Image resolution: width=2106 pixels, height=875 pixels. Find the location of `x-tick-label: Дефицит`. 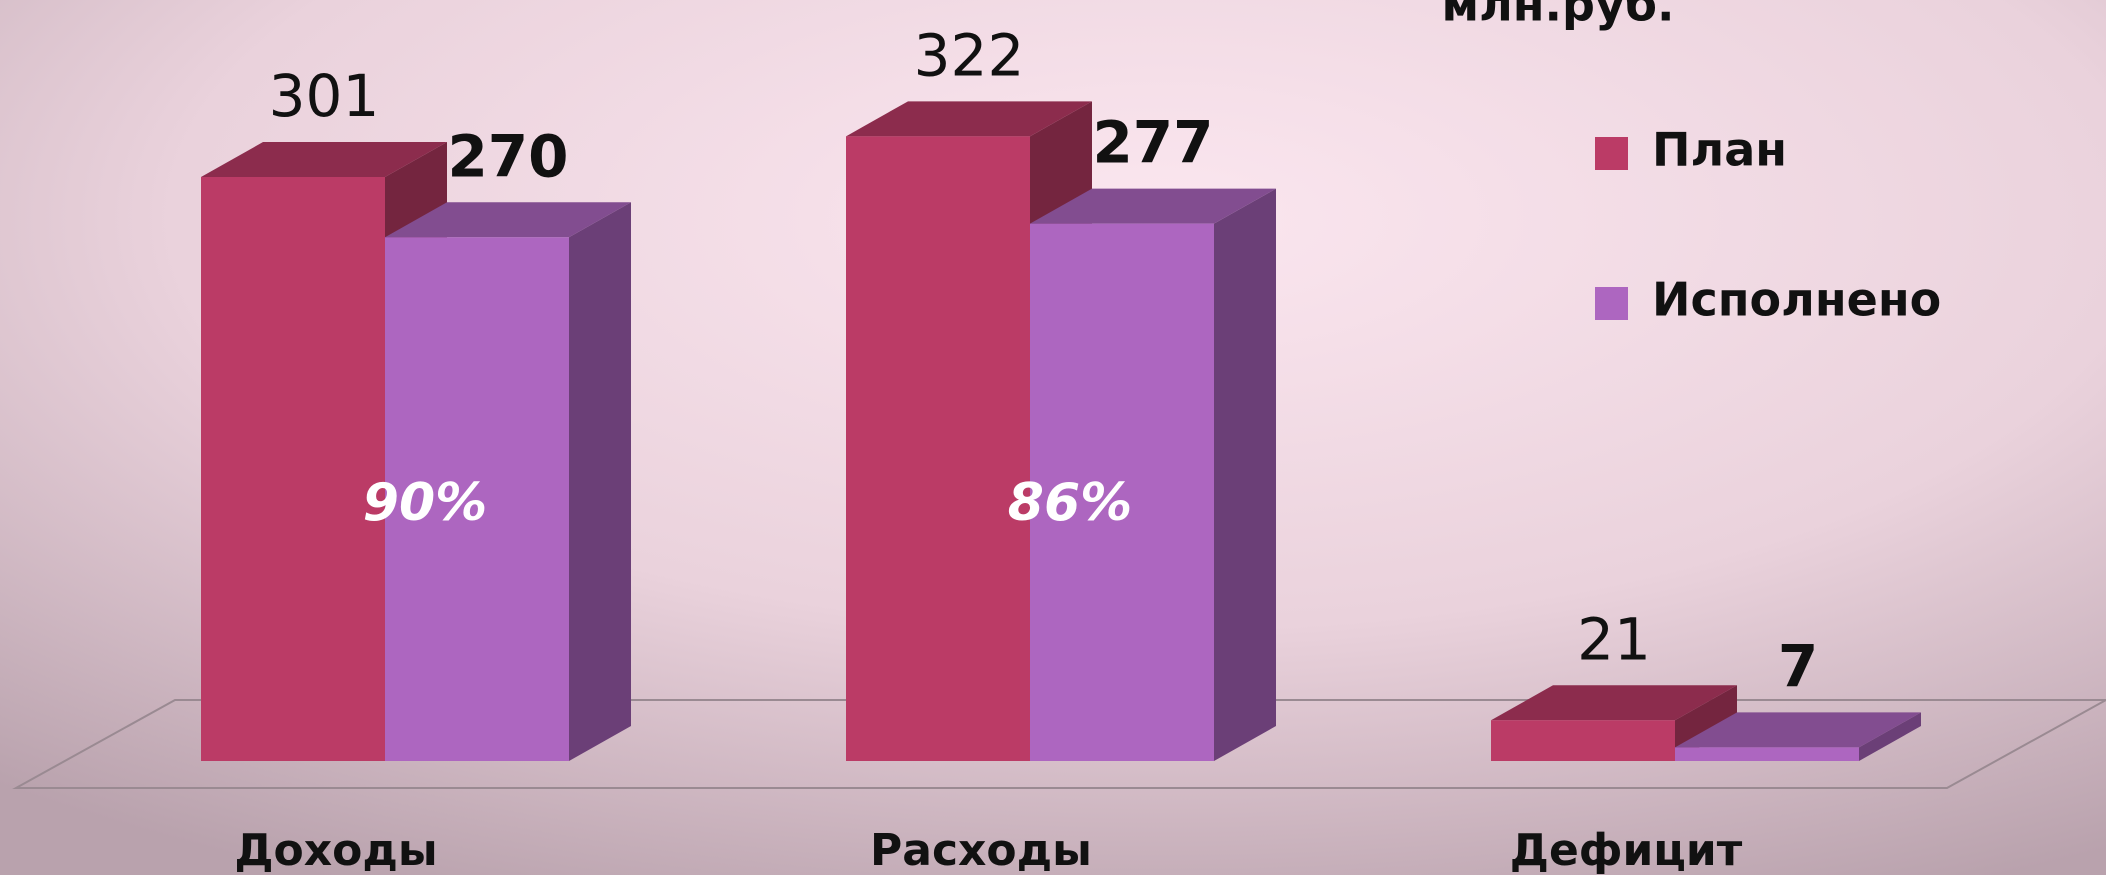

x-tick-label: Дефицит is located at coordinates (1626, 850).